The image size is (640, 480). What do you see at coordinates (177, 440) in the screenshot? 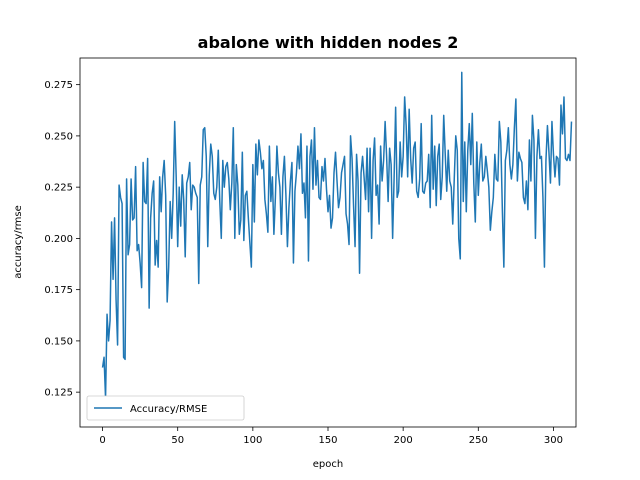
I see `x-tick-label: 50` at bounding box center [177, 440].